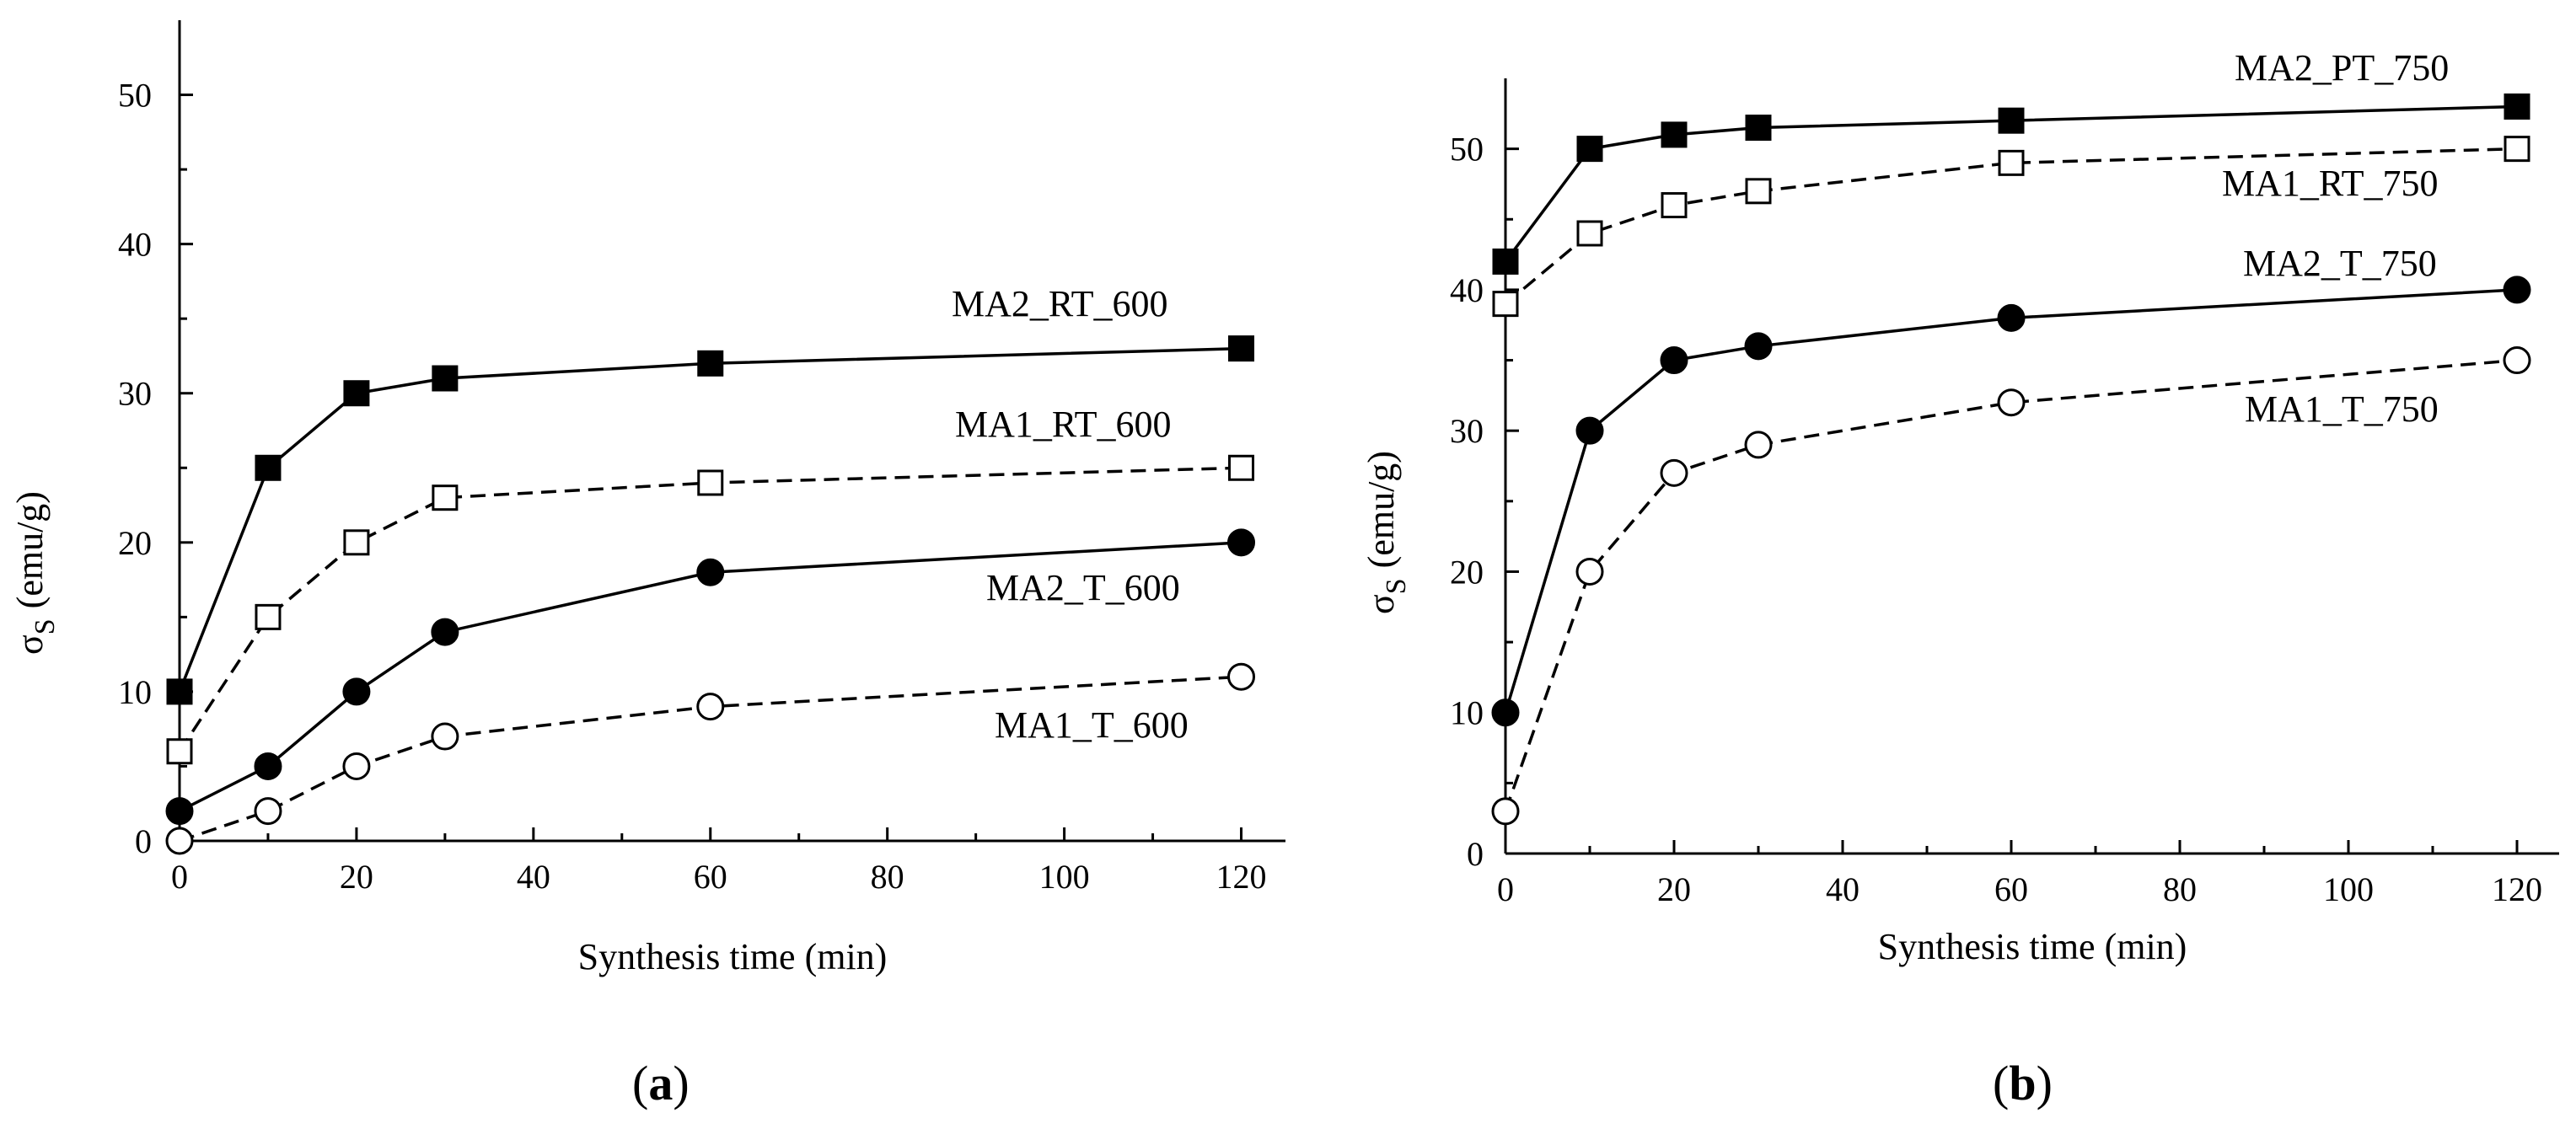  Describe the element at coordinates (2517, 889) in the screenshot. I see `x-tick-label: 120` at that location.